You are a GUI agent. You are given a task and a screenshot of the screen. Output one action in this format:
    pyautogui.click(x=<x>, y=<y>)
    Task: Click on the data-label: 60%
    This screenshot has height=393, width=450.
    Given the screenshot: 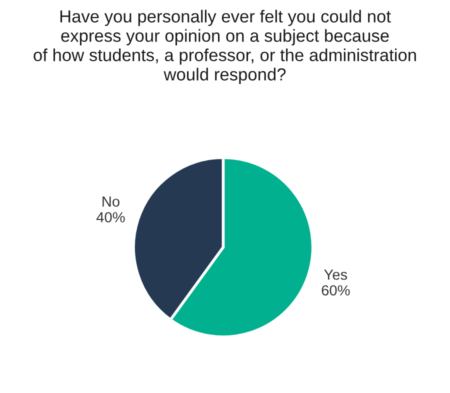 What is the action you would take?
    pyautogui.click(x=336, y=290)
    